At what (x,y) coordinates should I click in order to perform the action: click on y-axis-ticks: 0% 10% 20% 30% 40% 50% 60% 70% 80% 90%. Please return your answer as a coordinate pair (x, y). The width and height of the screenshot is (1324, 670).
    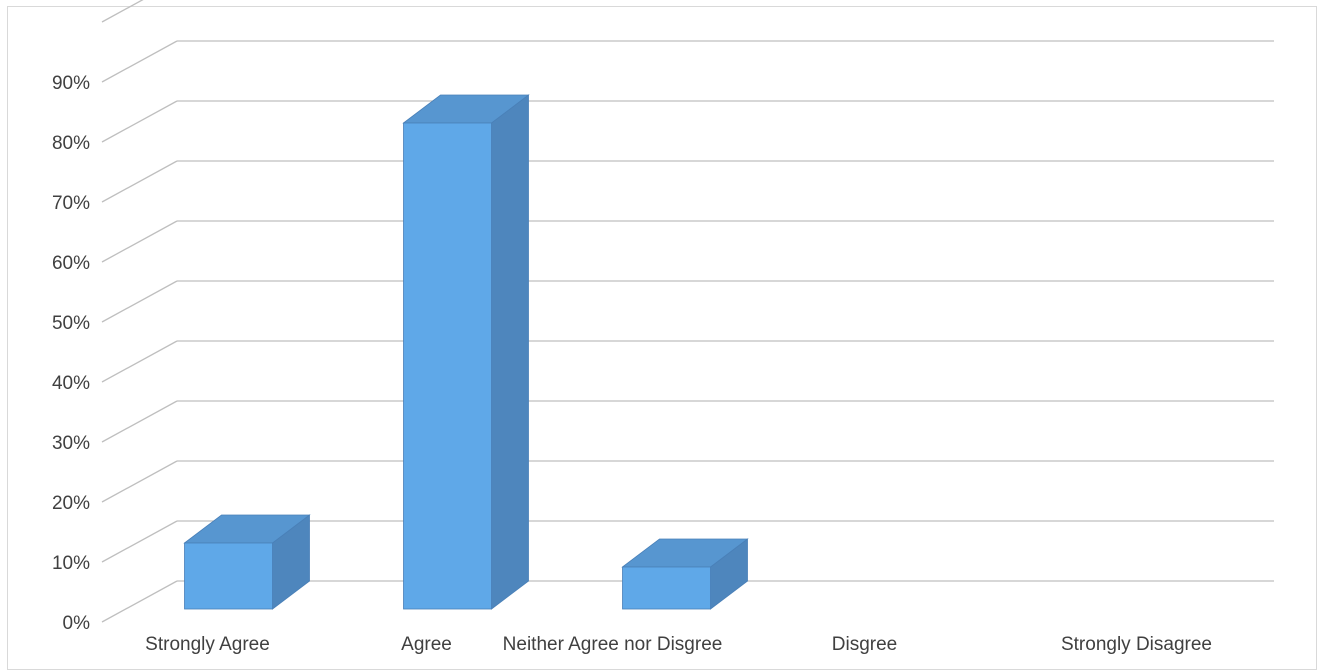
    Looking at the image, I should click on (71, 353).